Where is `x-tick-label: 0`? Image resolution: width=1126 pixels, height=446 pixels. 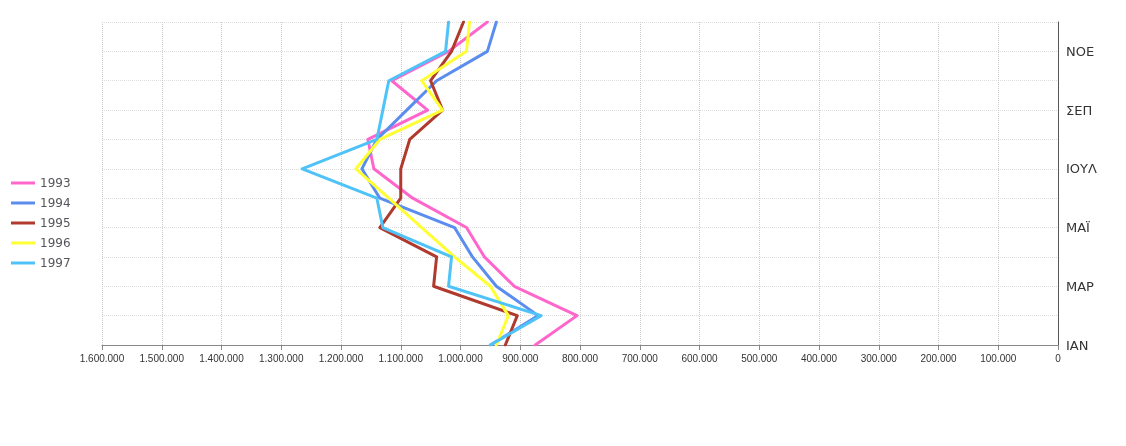 x-tick-label: 0 is located at coordinates (1058, 358).